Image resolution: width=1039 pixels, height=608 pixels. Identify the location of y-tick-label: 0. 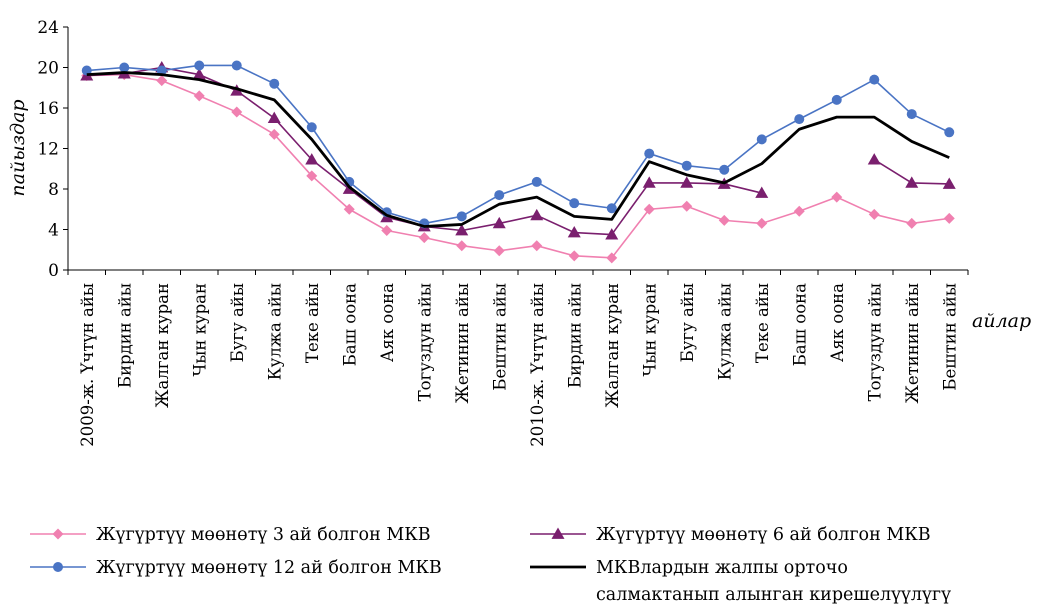
(53, 271).